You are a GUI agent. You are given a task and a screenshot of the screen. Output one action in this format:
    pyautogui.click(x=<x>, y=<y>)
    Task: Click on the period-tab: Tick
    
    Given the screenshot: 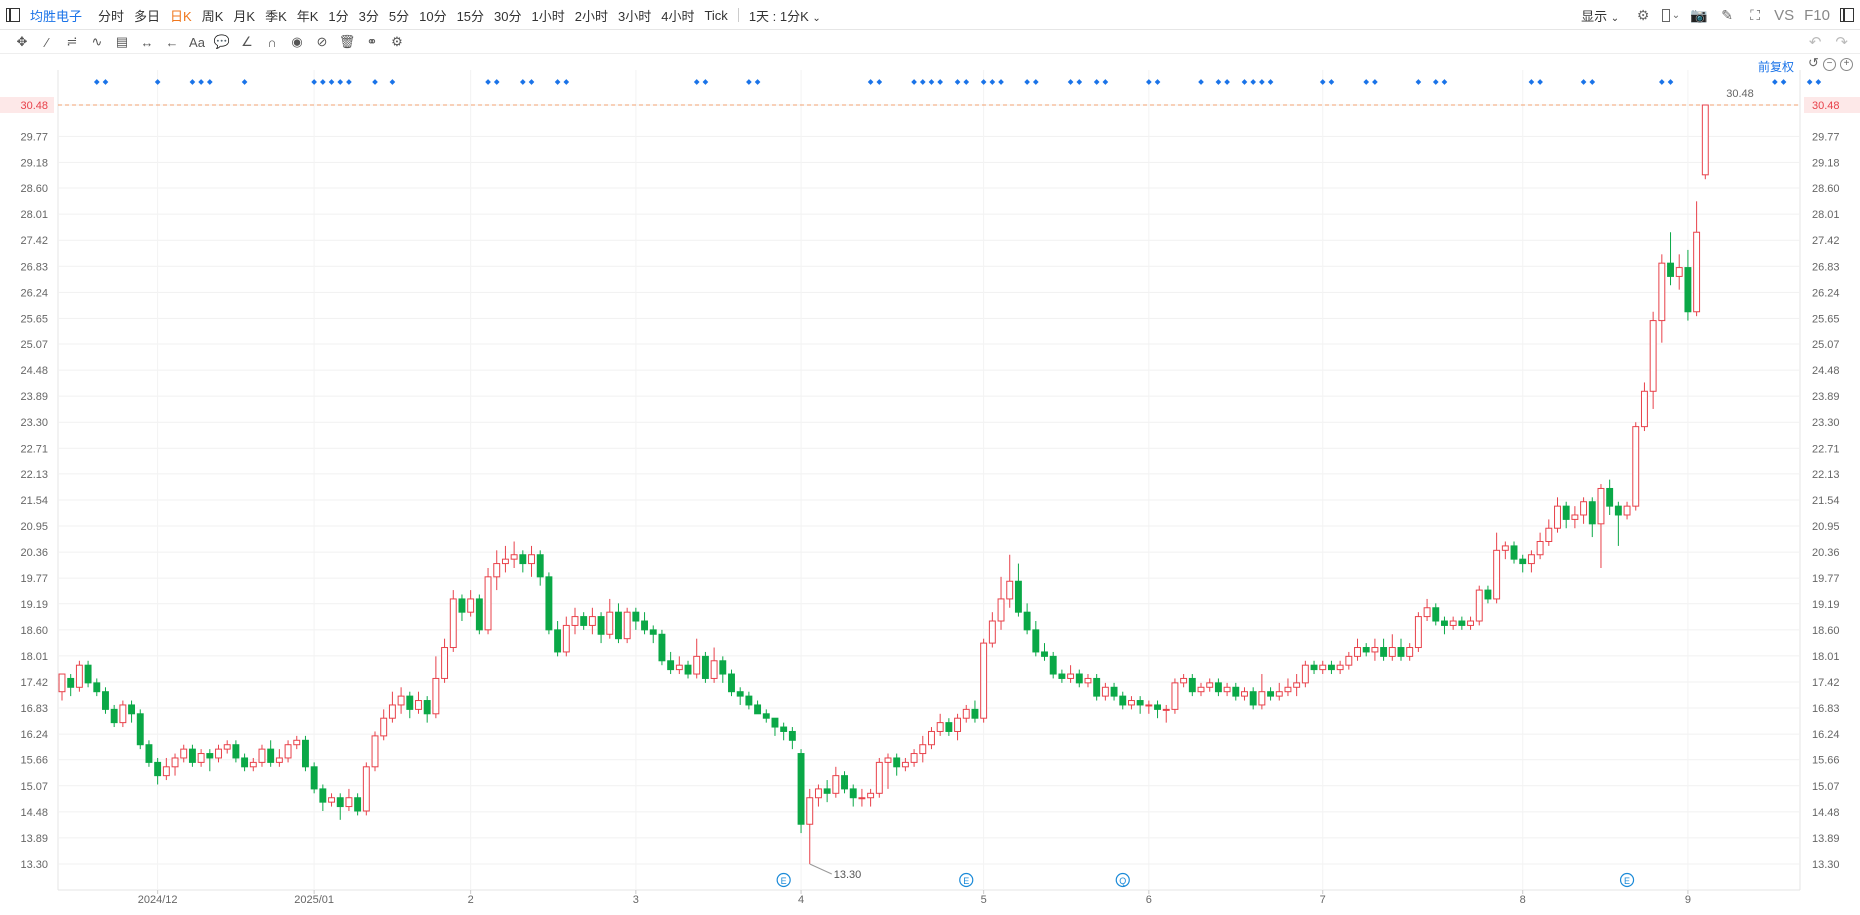 What is the action you would take?
    pyautogui.click(x=716, y=15)
    